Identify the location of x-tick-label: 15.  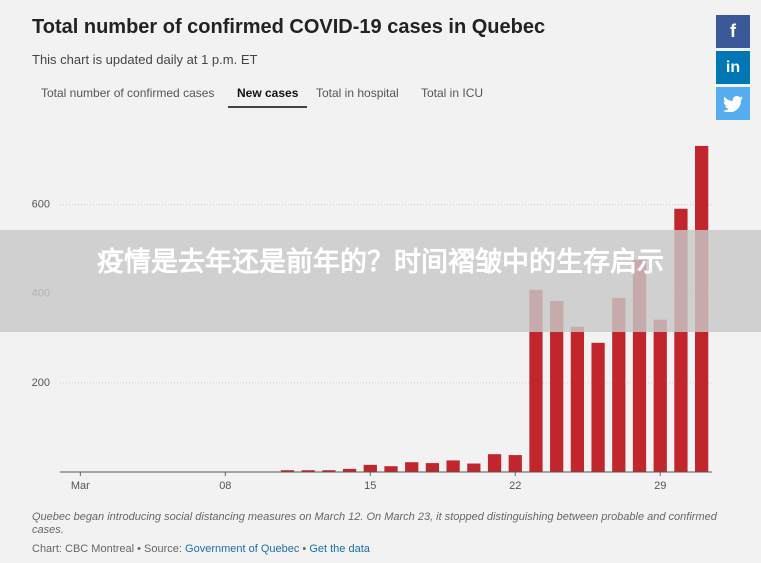
(370, 486).